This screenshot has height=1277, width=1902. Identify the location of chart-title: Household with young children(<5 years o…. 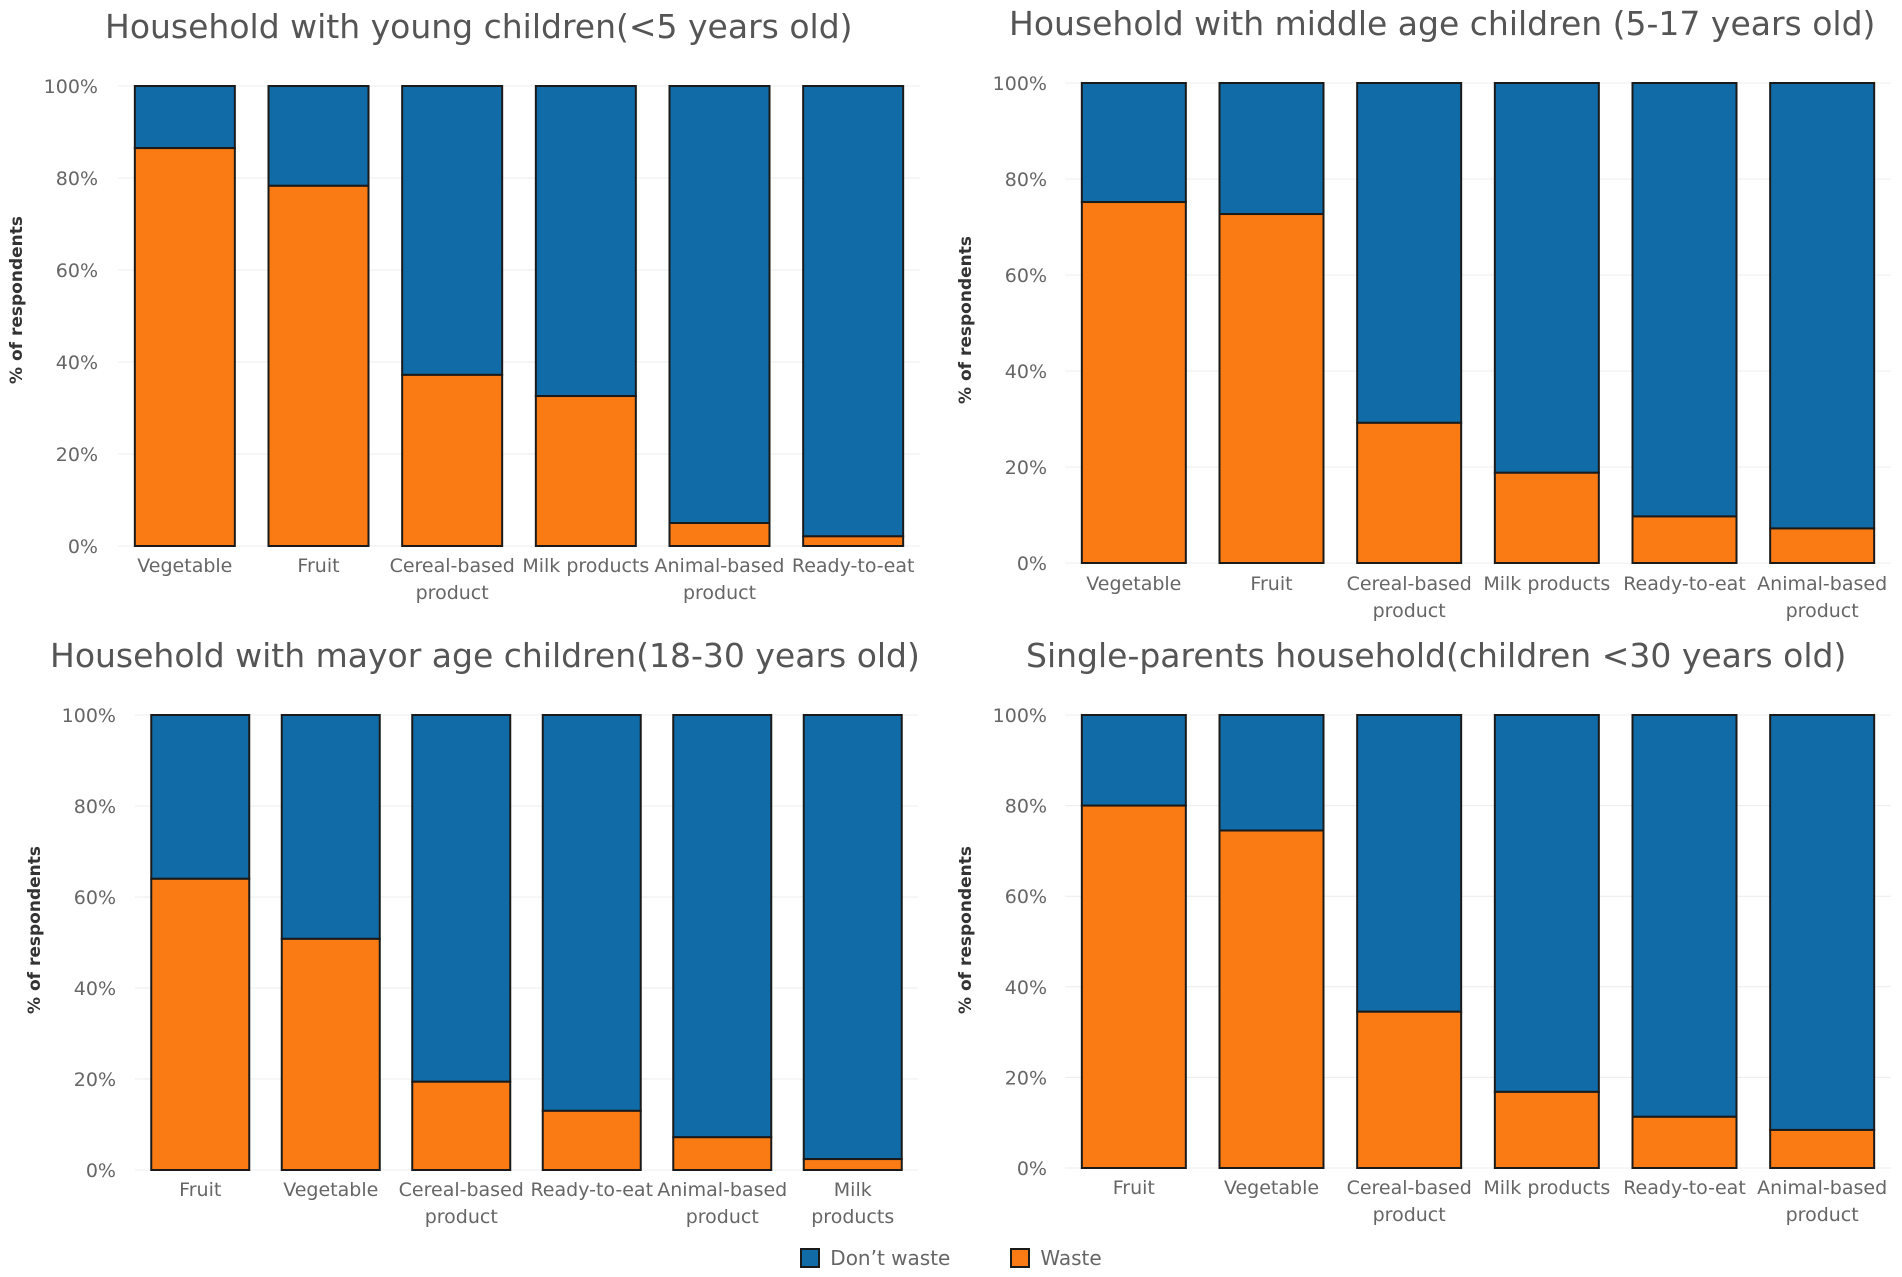
(479, 26).